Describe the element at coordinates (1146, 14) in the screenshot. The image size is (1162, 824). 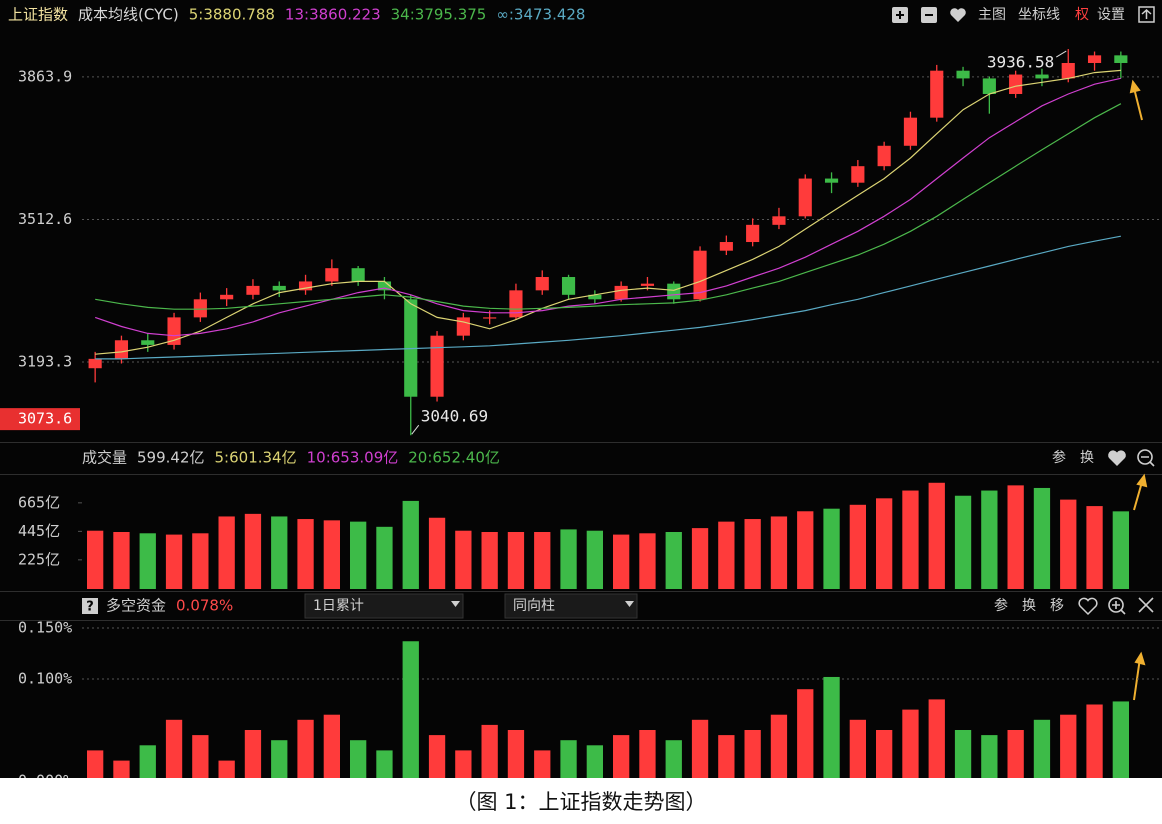
I see `expand-button` at that location.